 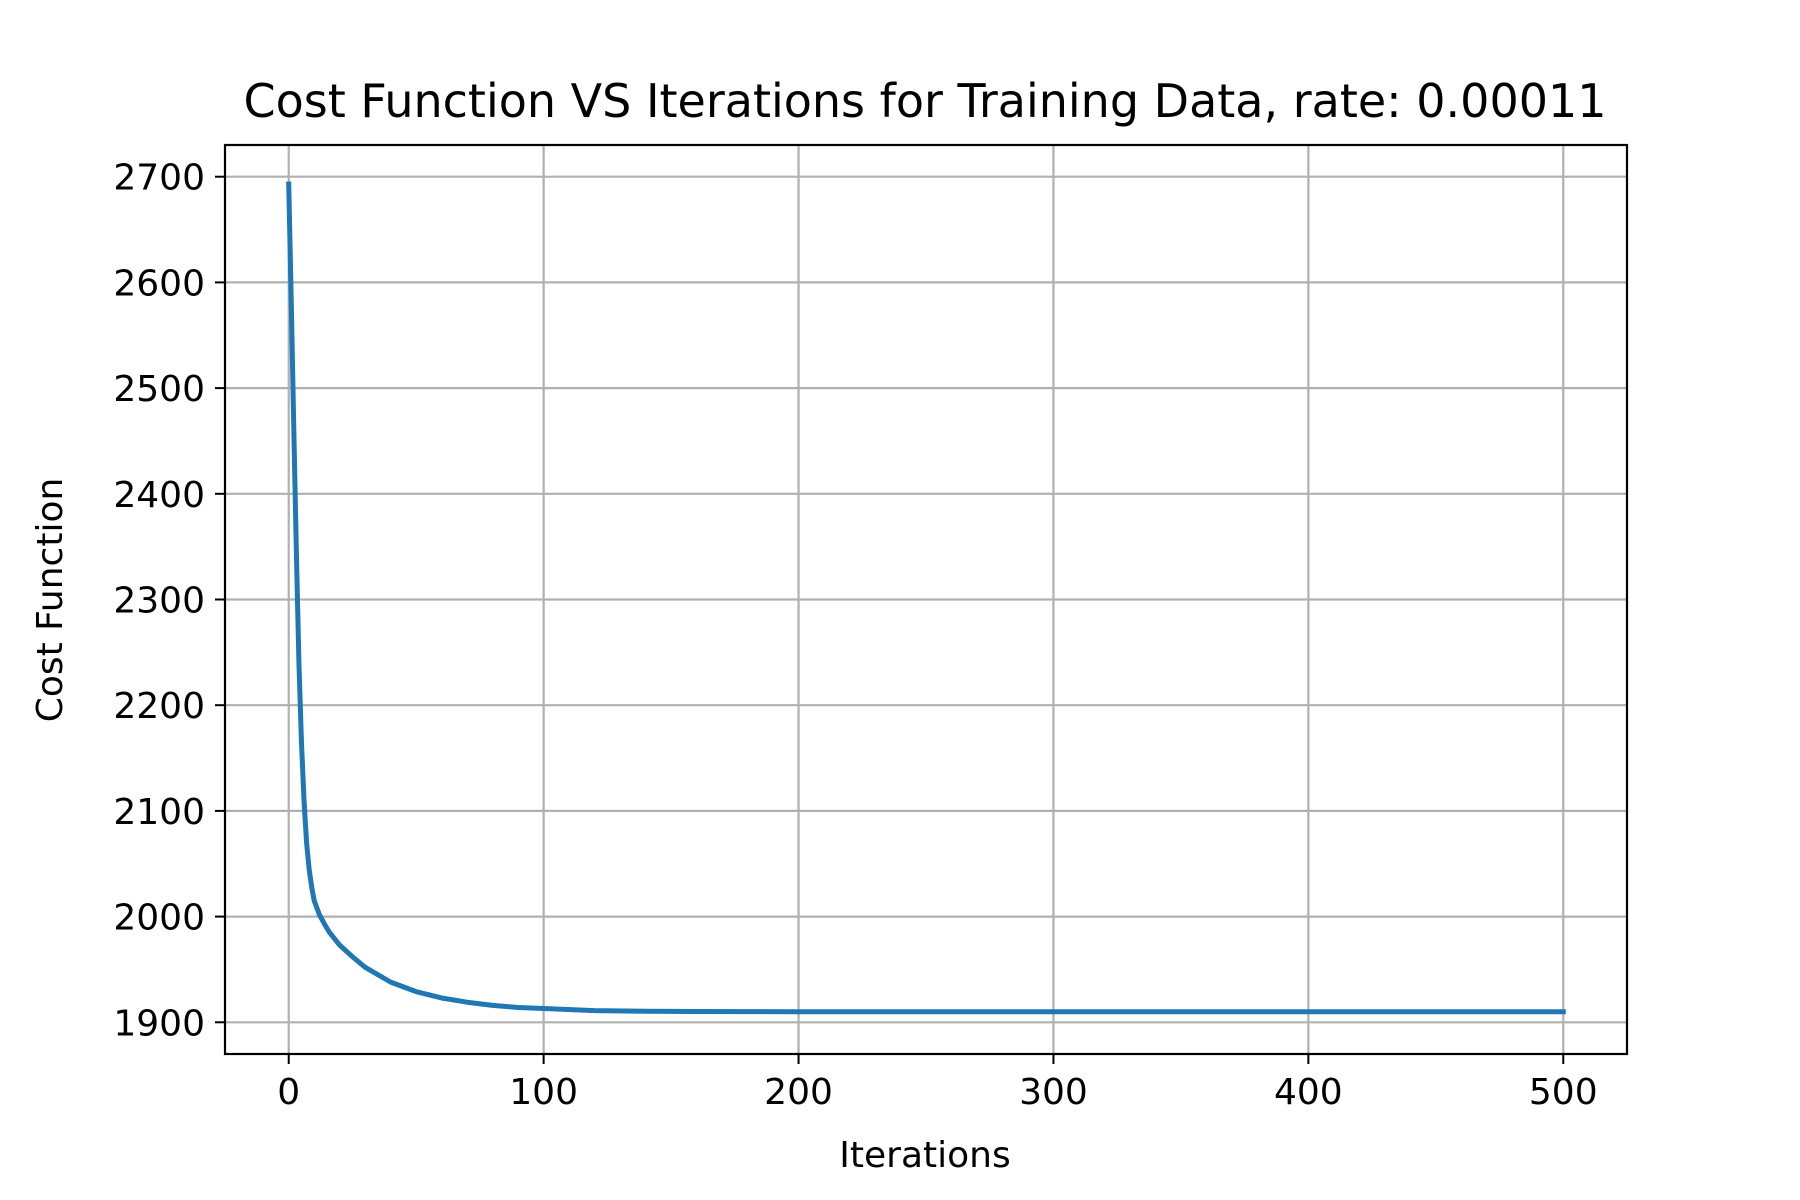 I want to click on y-tick-label: 2300, so click(x=159, y=601).